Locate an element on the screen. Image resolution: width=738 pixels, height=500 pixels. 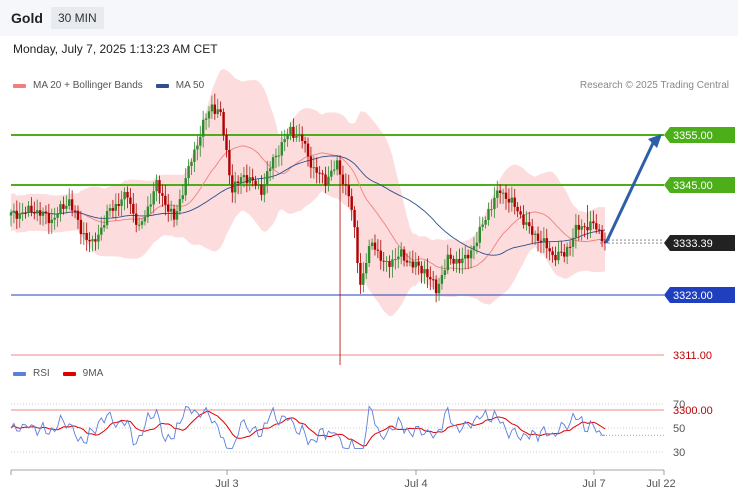
legend-label-ma50: MA 50 is located at coordinates (190, 85).